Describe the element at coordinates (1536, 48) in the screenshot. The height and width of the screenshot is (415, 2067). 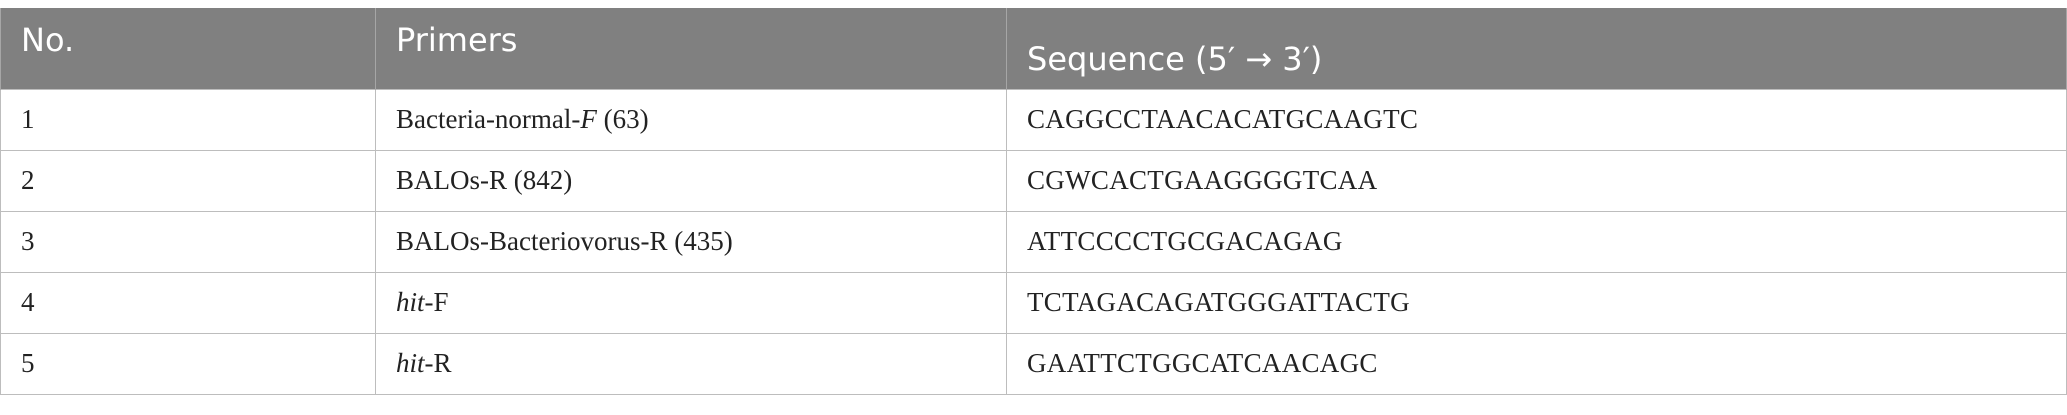
I see `header-sequence: Sequence (5′ → 3′)` at that location.